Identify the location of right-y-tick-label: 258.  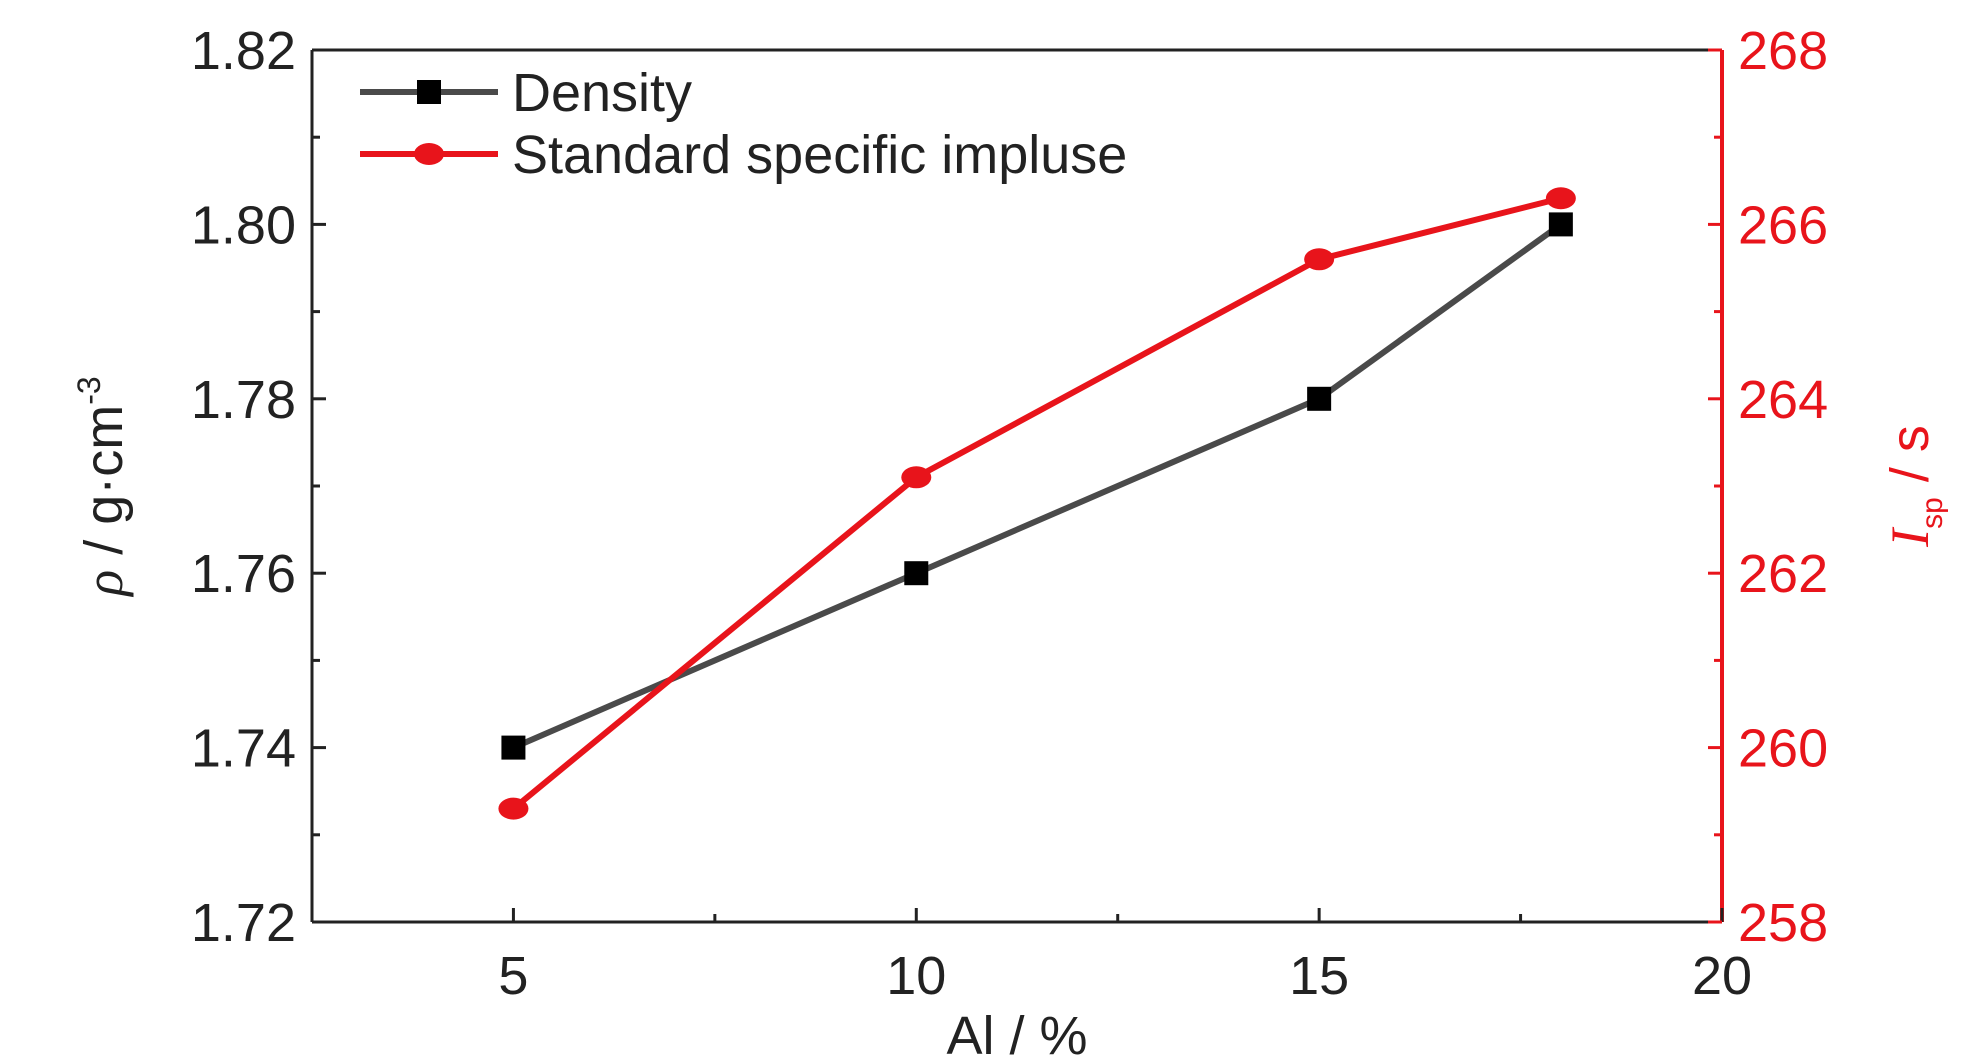
(1783, 923).